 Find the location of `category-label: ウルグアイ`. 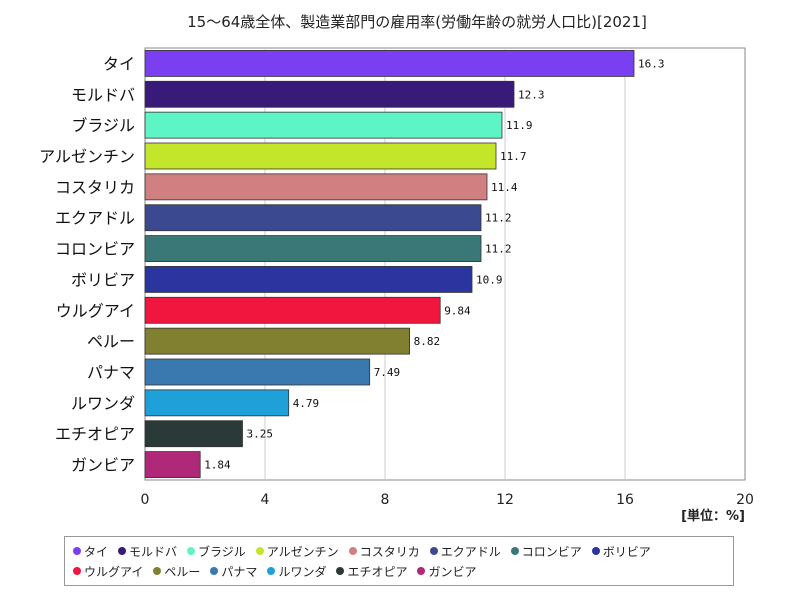

category-label: ウルグアイ is located at coordinates (95, 310).